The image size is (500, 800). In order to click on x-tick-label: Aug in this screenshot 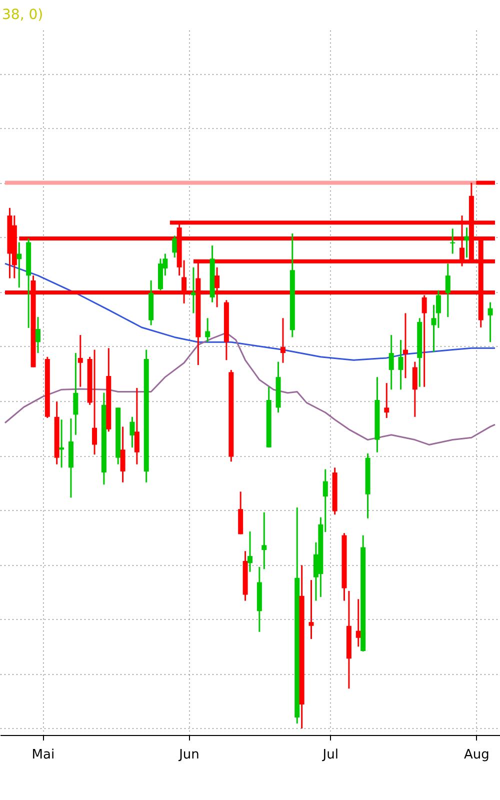, I will do `click(477, 755)`.